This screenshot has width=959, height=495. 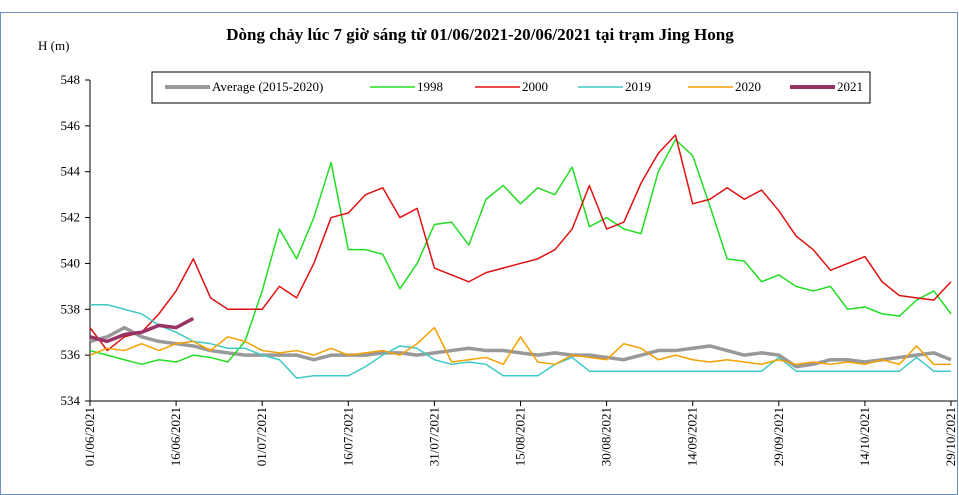 What do you see at coordinates (535, 86) in the screenshot?
I see `legend-label: 2000` at bounding box center [535, 86].